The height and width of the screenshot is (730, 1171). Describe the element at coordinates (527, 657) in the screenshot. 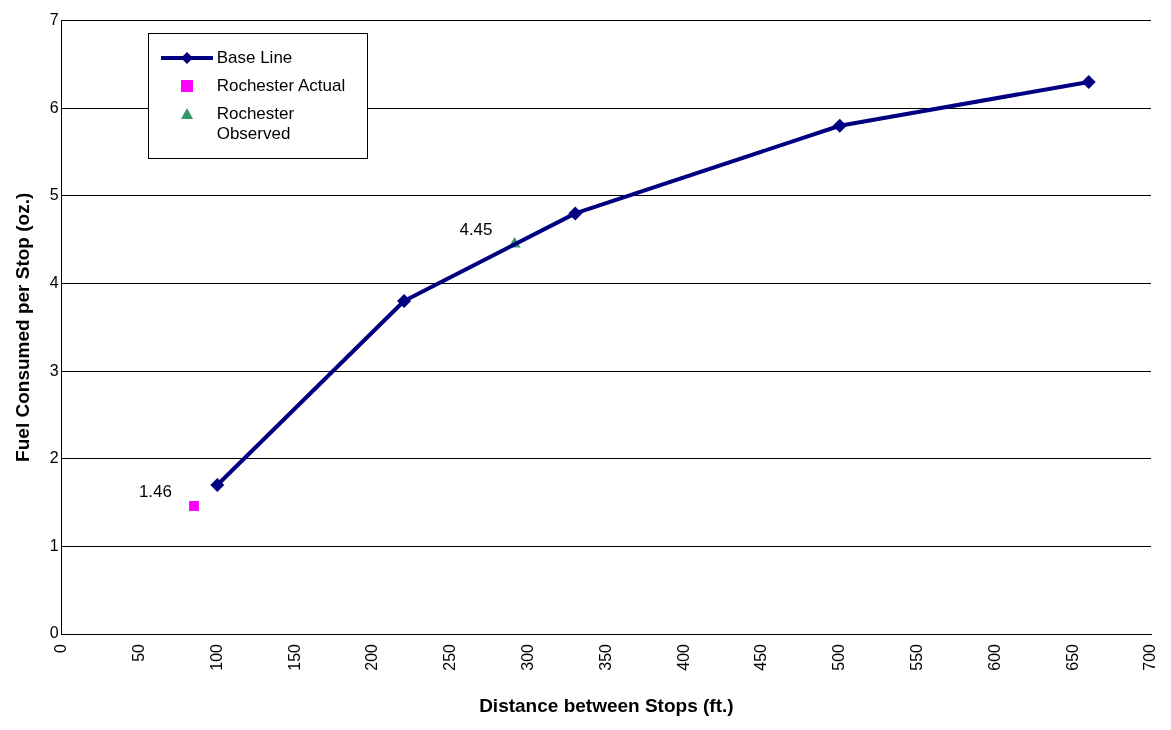

I see `x-tick-label: 300` at that location.